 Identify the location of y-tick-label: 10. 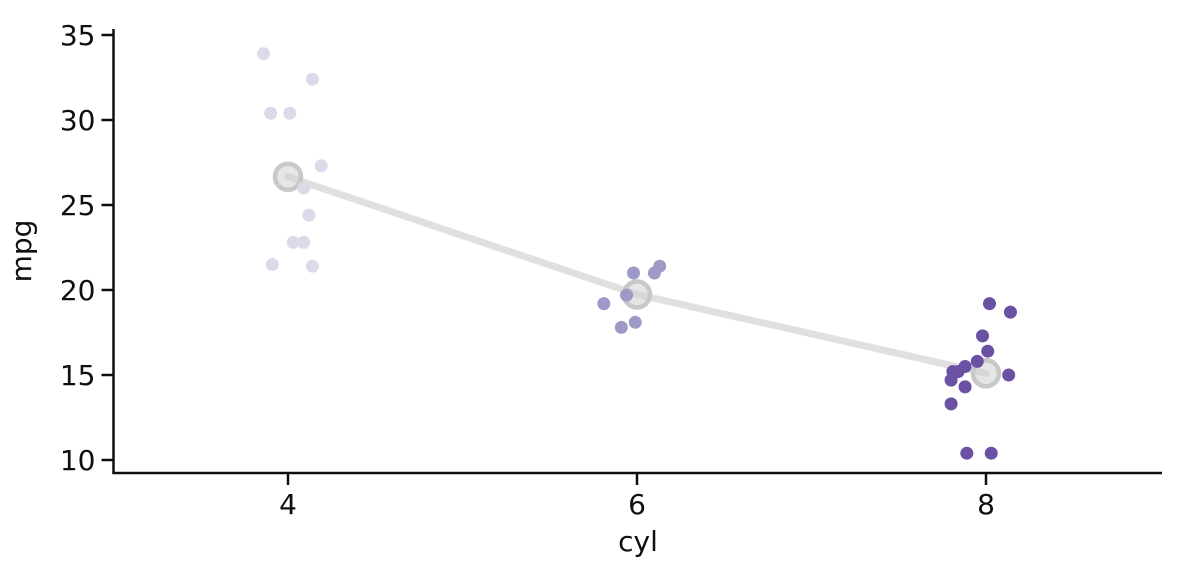
(78, 460).